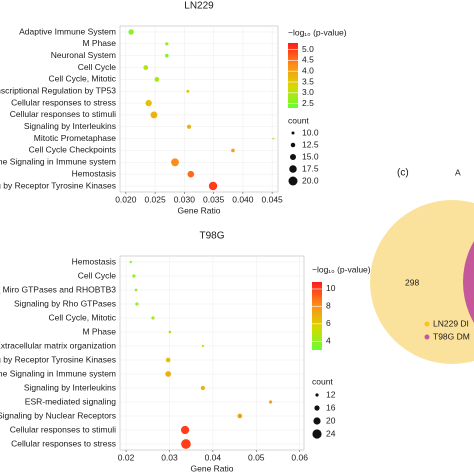 This screenshot has width=474, height=474. Describe the element at coordinates (328, 323) in the screenshot. I see `color-tick-label: 6` at that location.